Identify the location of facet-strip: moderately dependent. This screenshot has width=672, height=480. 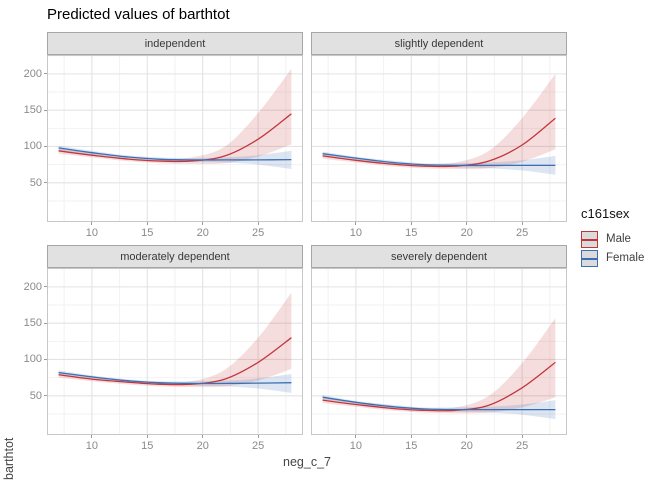
(175, 256).